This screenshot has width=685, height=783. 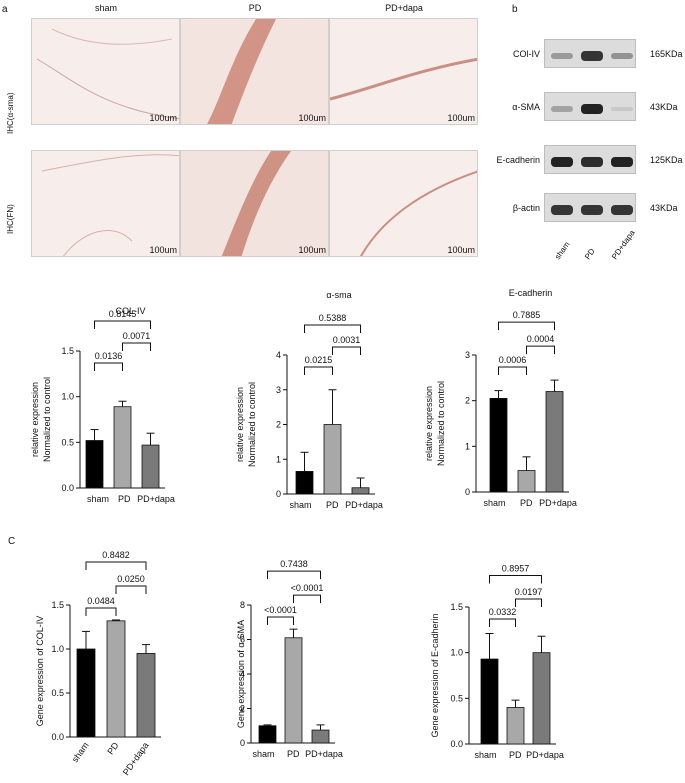 What do you see at coordinates (527, 315) in the screenshot?
I see `p-value-label: 0.7885` at bounding box center [527, 315].